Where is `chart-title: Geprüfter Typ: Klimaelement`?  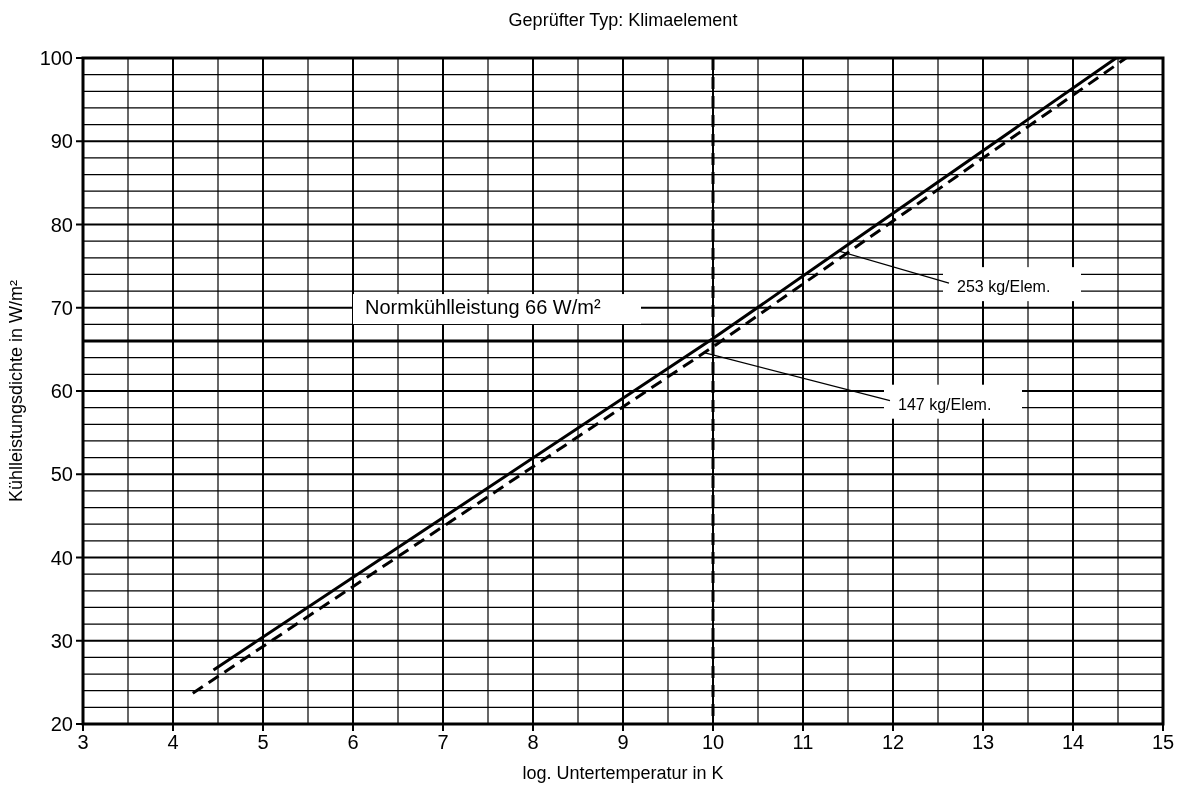 chart-title: Geprüfter Typ: Klimaelement is located at coordinates (623, 20).